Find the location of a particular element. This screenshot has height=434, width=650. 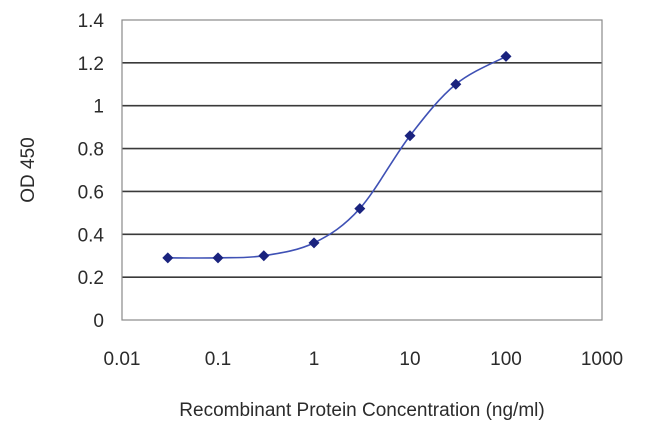

x-tick-label: 0.01 is located at coordinates (122, 359).